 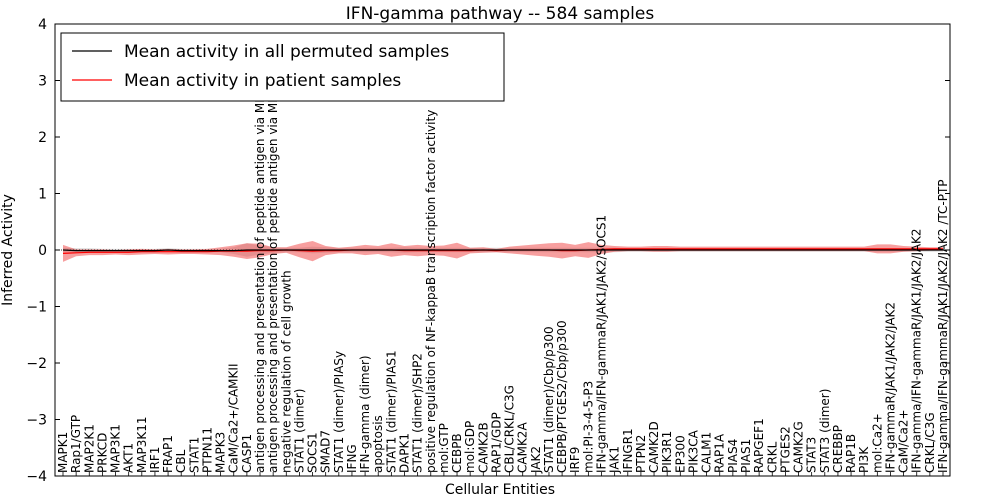 What do you see at coordinates (904, 441) in the screenshot?
I see `x-tick-label: CaM/Ca2+` at bounding box center [904, 441].